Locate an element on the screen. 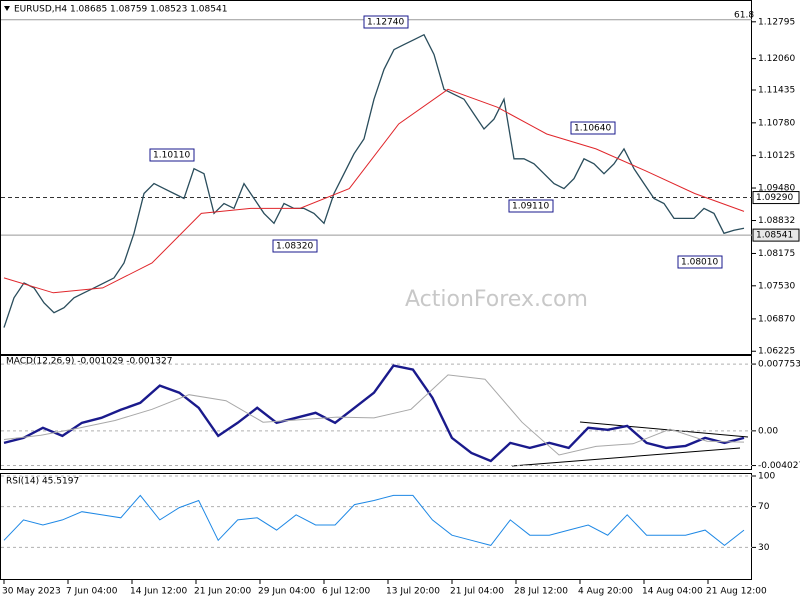  y-tick-label: 100 is located at coordinates (766, 477).